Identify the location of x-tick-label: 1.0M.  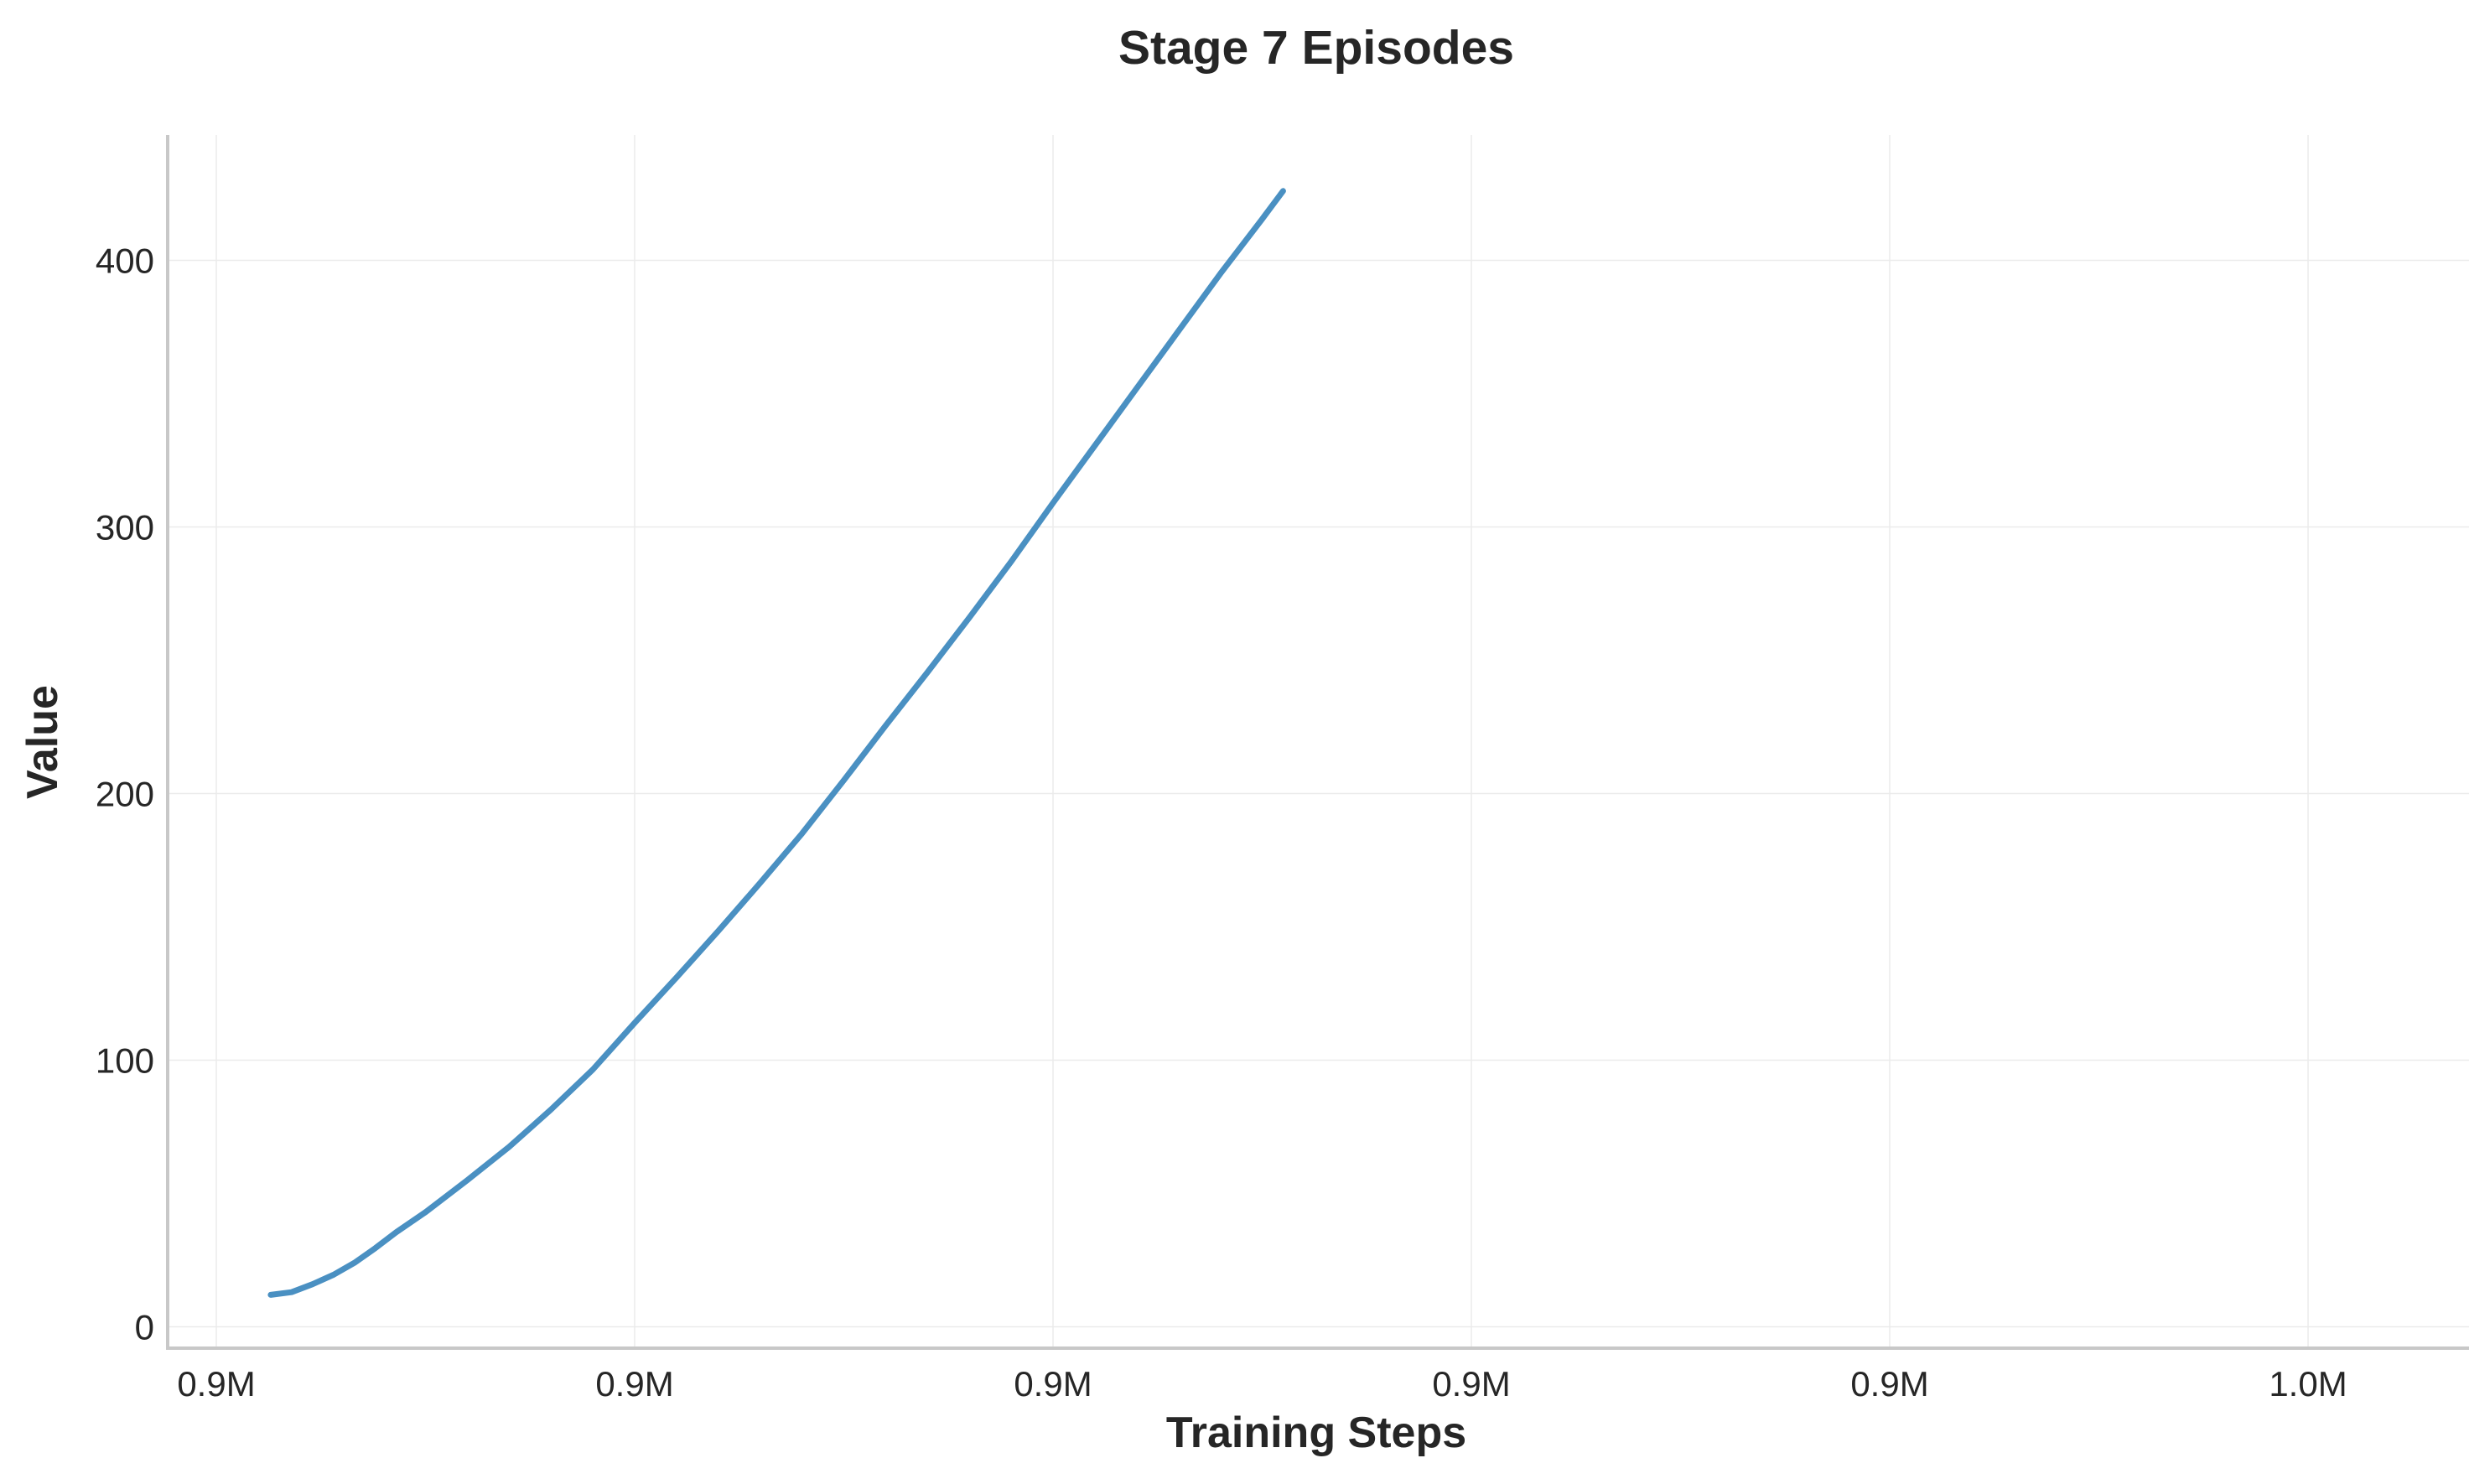
(2308, 1384).